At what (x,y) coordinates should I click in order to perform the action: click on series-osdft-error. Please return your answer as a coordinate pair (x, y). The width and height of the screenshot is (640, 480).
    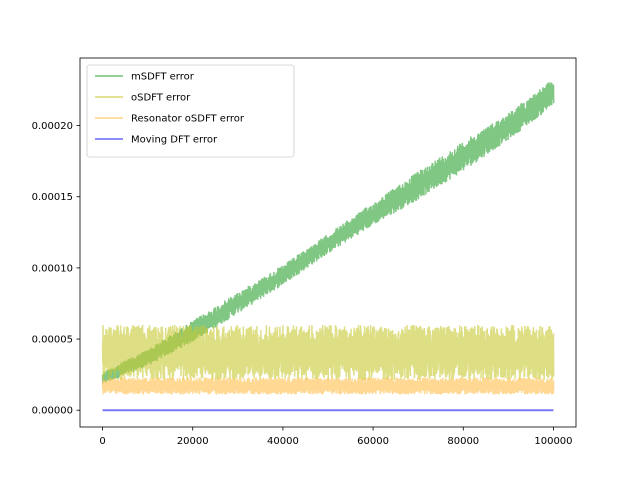
    Looking at the image, I should click on (328, 352).